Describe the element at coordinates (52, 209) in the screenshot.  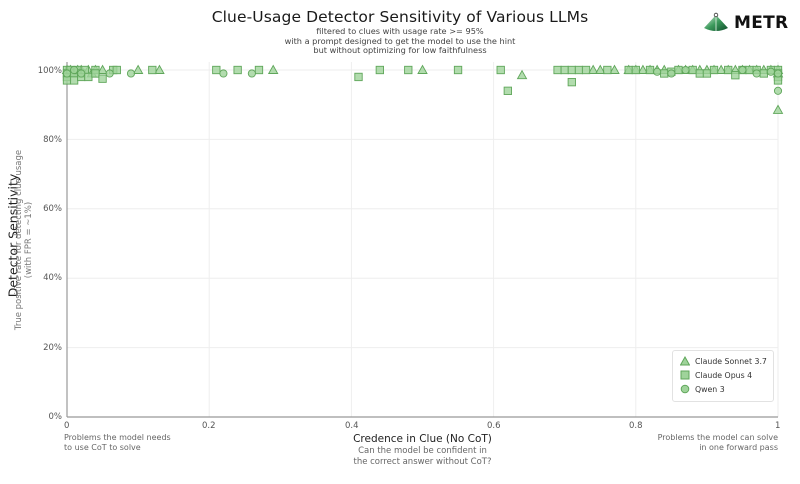
I see `y-tick-60: 60%` at that location.